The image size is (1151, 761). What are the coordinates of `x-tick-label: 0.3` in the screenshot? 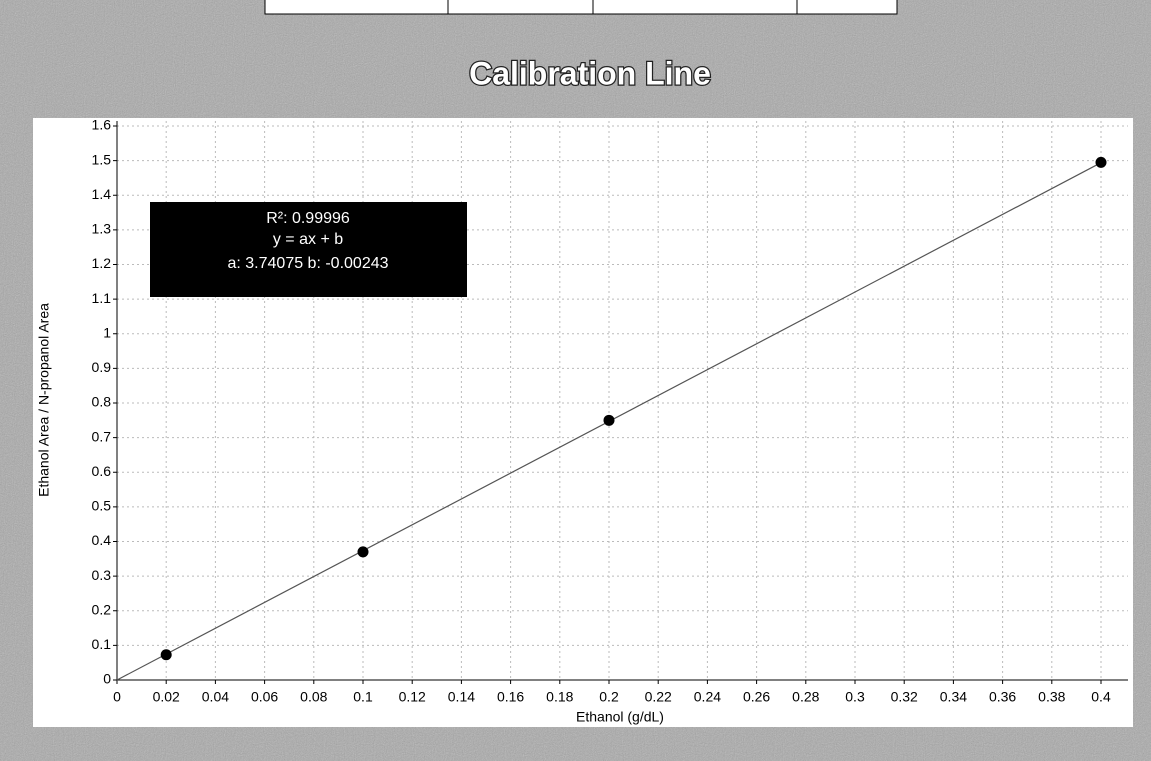 It's located at (855, 697).